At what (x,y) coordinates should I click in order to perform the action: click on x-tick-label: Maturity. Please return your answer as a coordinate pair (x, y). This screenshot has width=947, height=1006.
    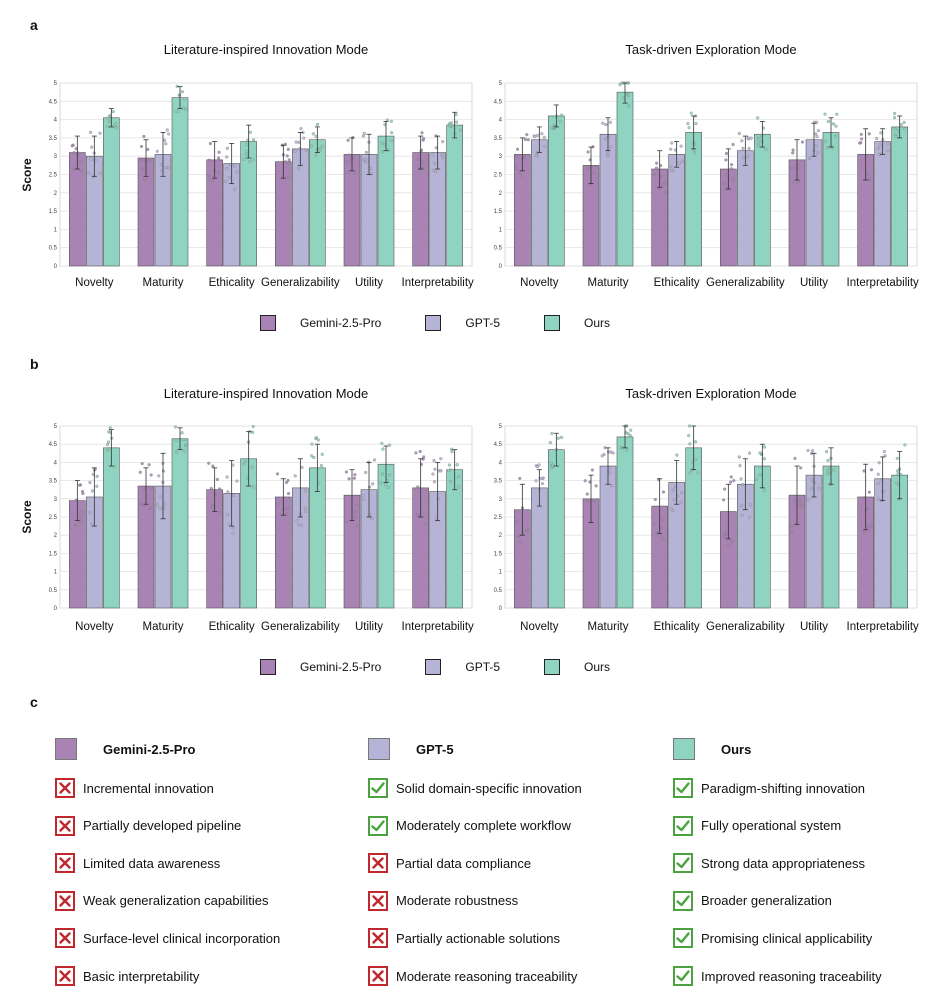
    Looking at the image, I should click on (608, 627).